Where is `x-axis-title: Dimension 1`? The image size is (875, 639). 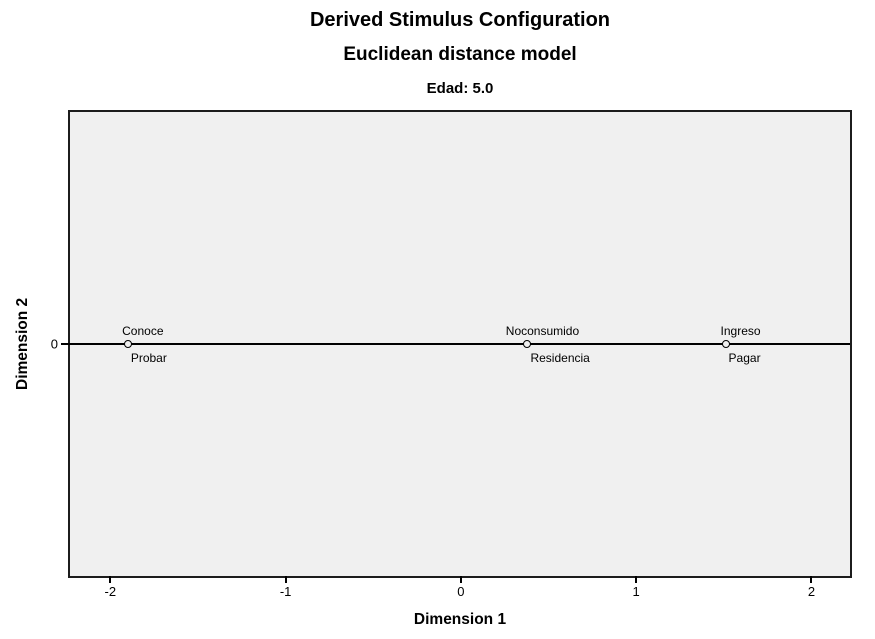
x-axis-title: Dimension 1 is located at coordinates (460, 619).